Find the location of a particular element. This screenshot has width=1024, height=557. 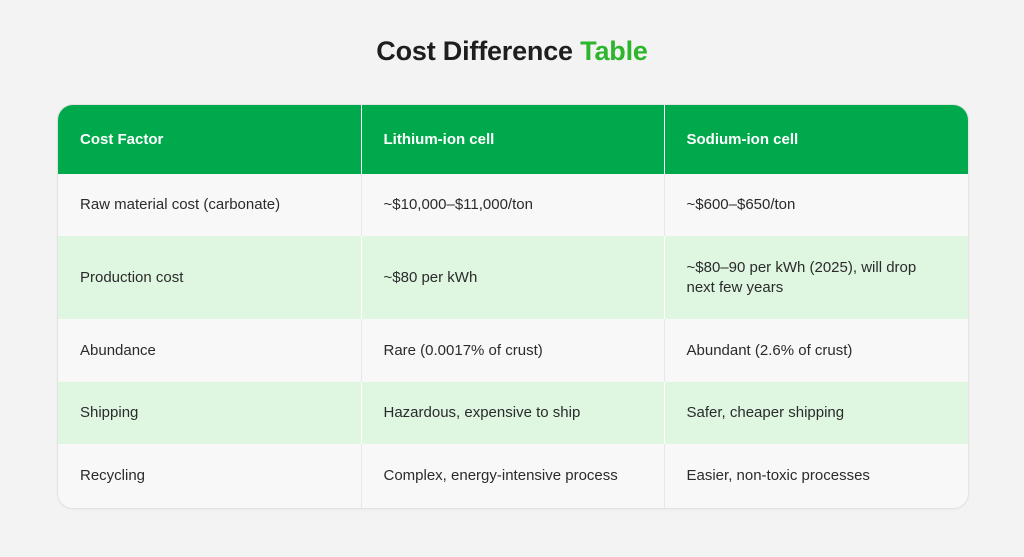

column-header-sodium-ion: Sodium-ion cell is located at coordinates (816, 139).